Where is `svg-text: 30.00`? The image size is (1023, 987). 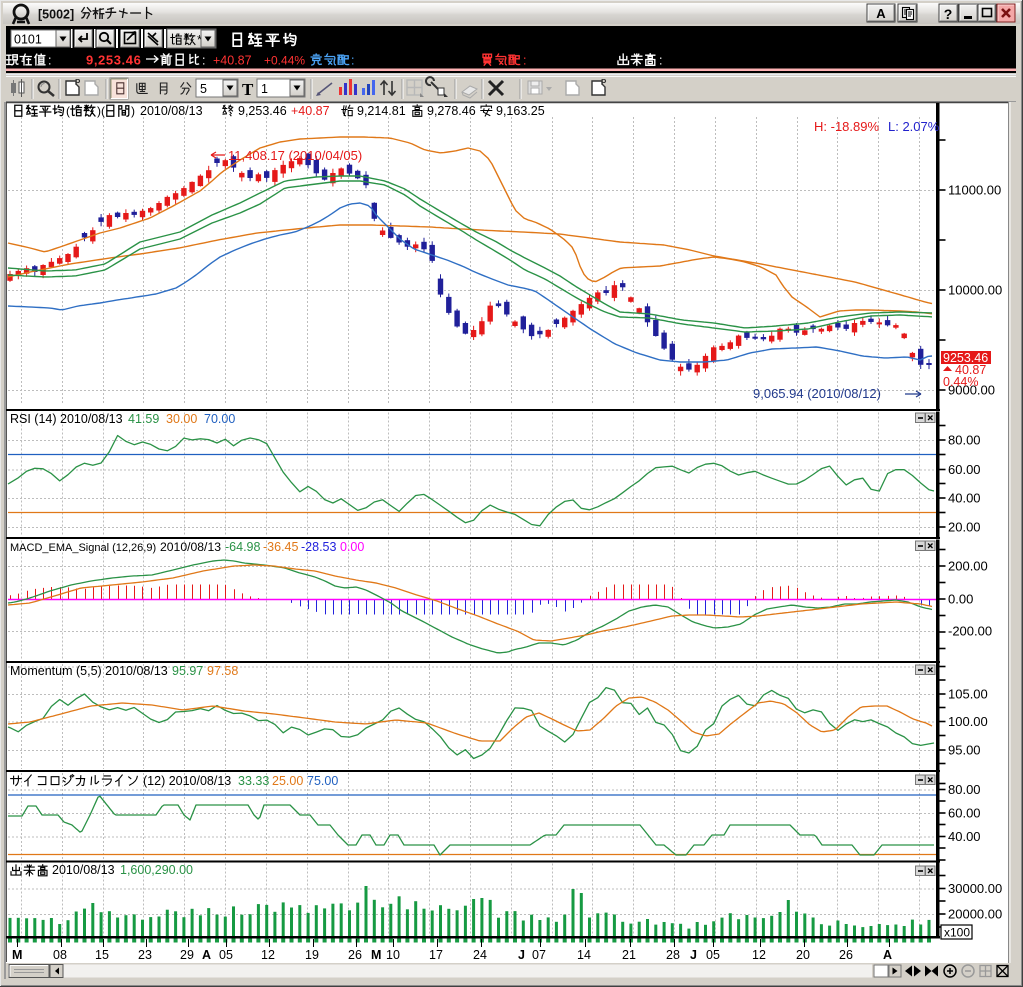
svg-text: 30.00 is located at coordinates (181, 419).